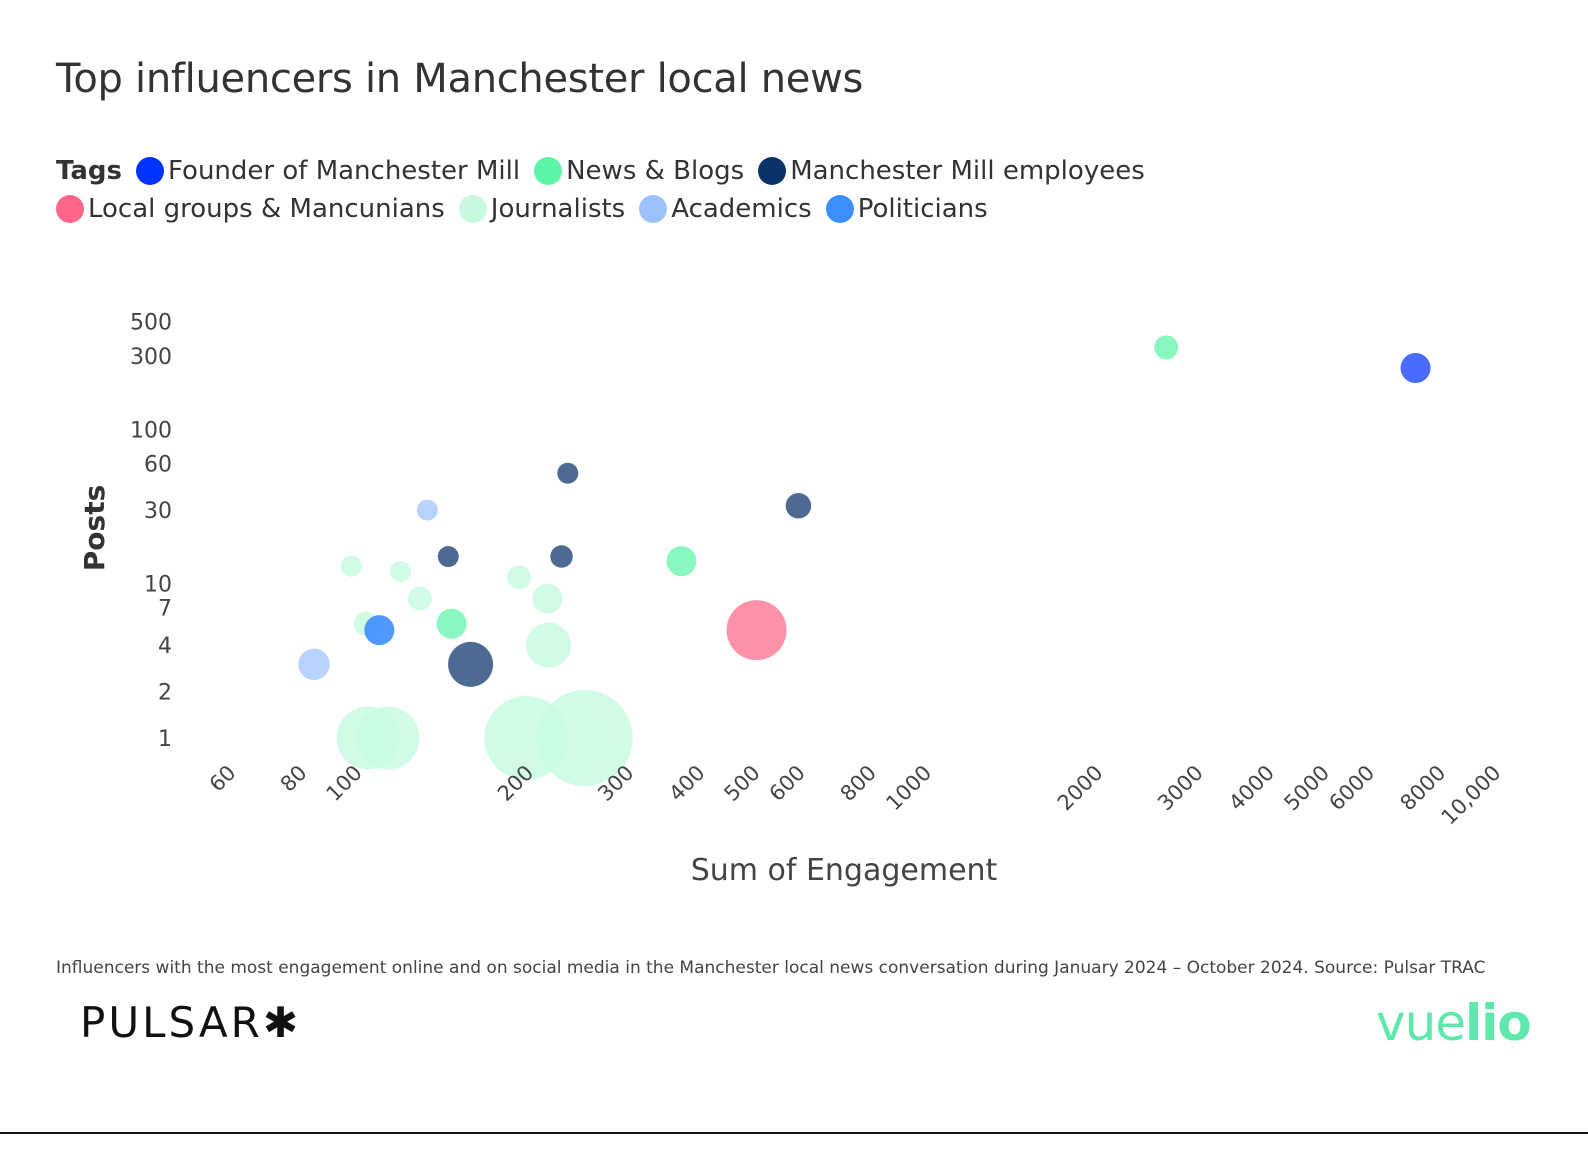 The height and width of the screenshot is (1150, 1588). I want to click on legend-item-label: Local groups & Mancunians, so click(266, 209).